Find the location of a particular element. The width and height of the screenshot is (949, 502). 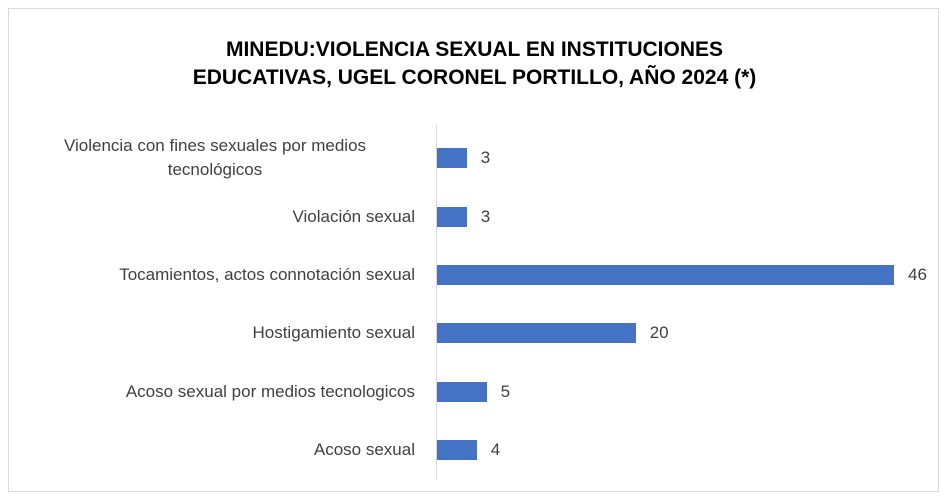

data-label: 5 is located at coordinates (505, 391).